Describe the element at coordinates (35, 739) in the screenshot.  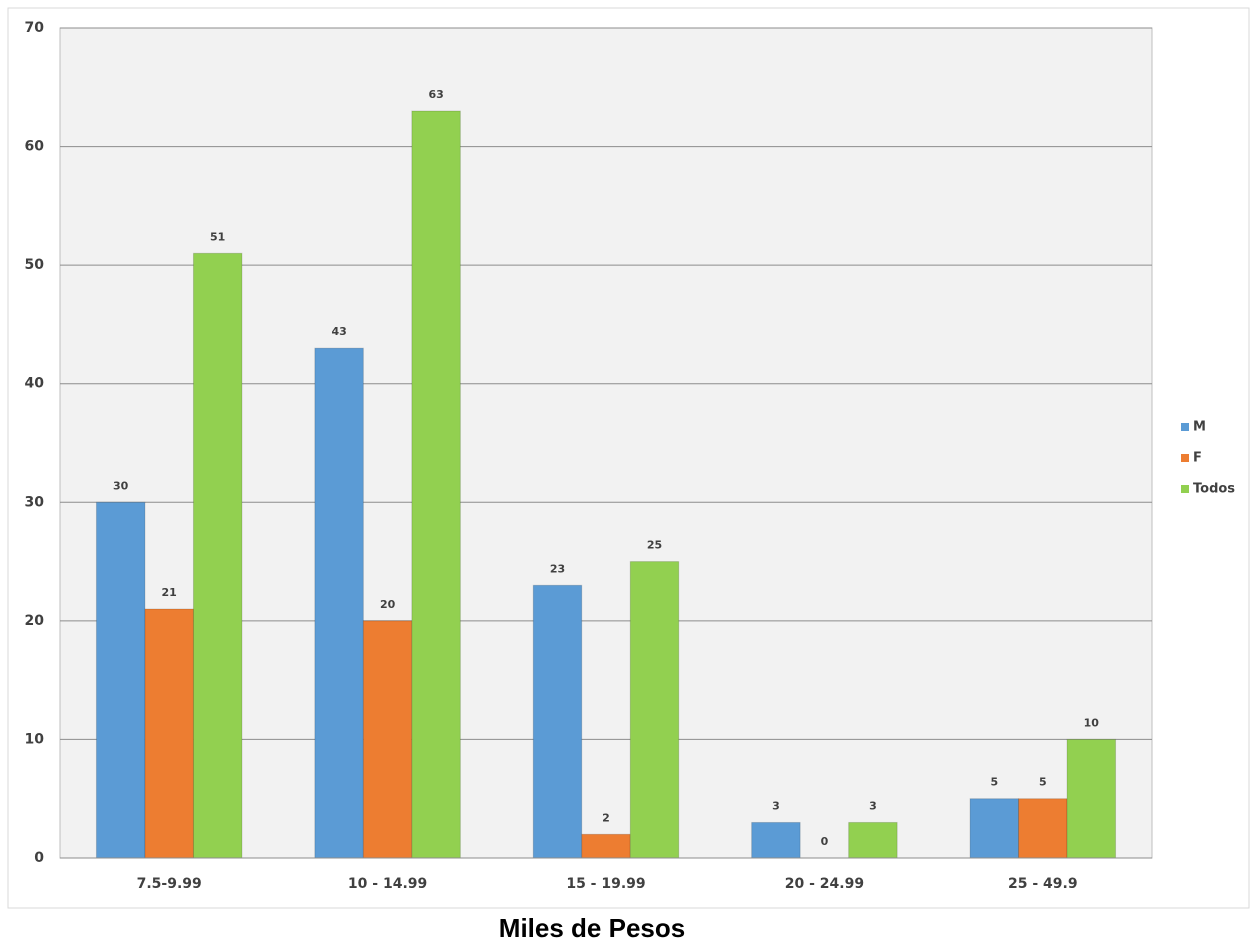
I see `y-tick-label: 10` at that location.